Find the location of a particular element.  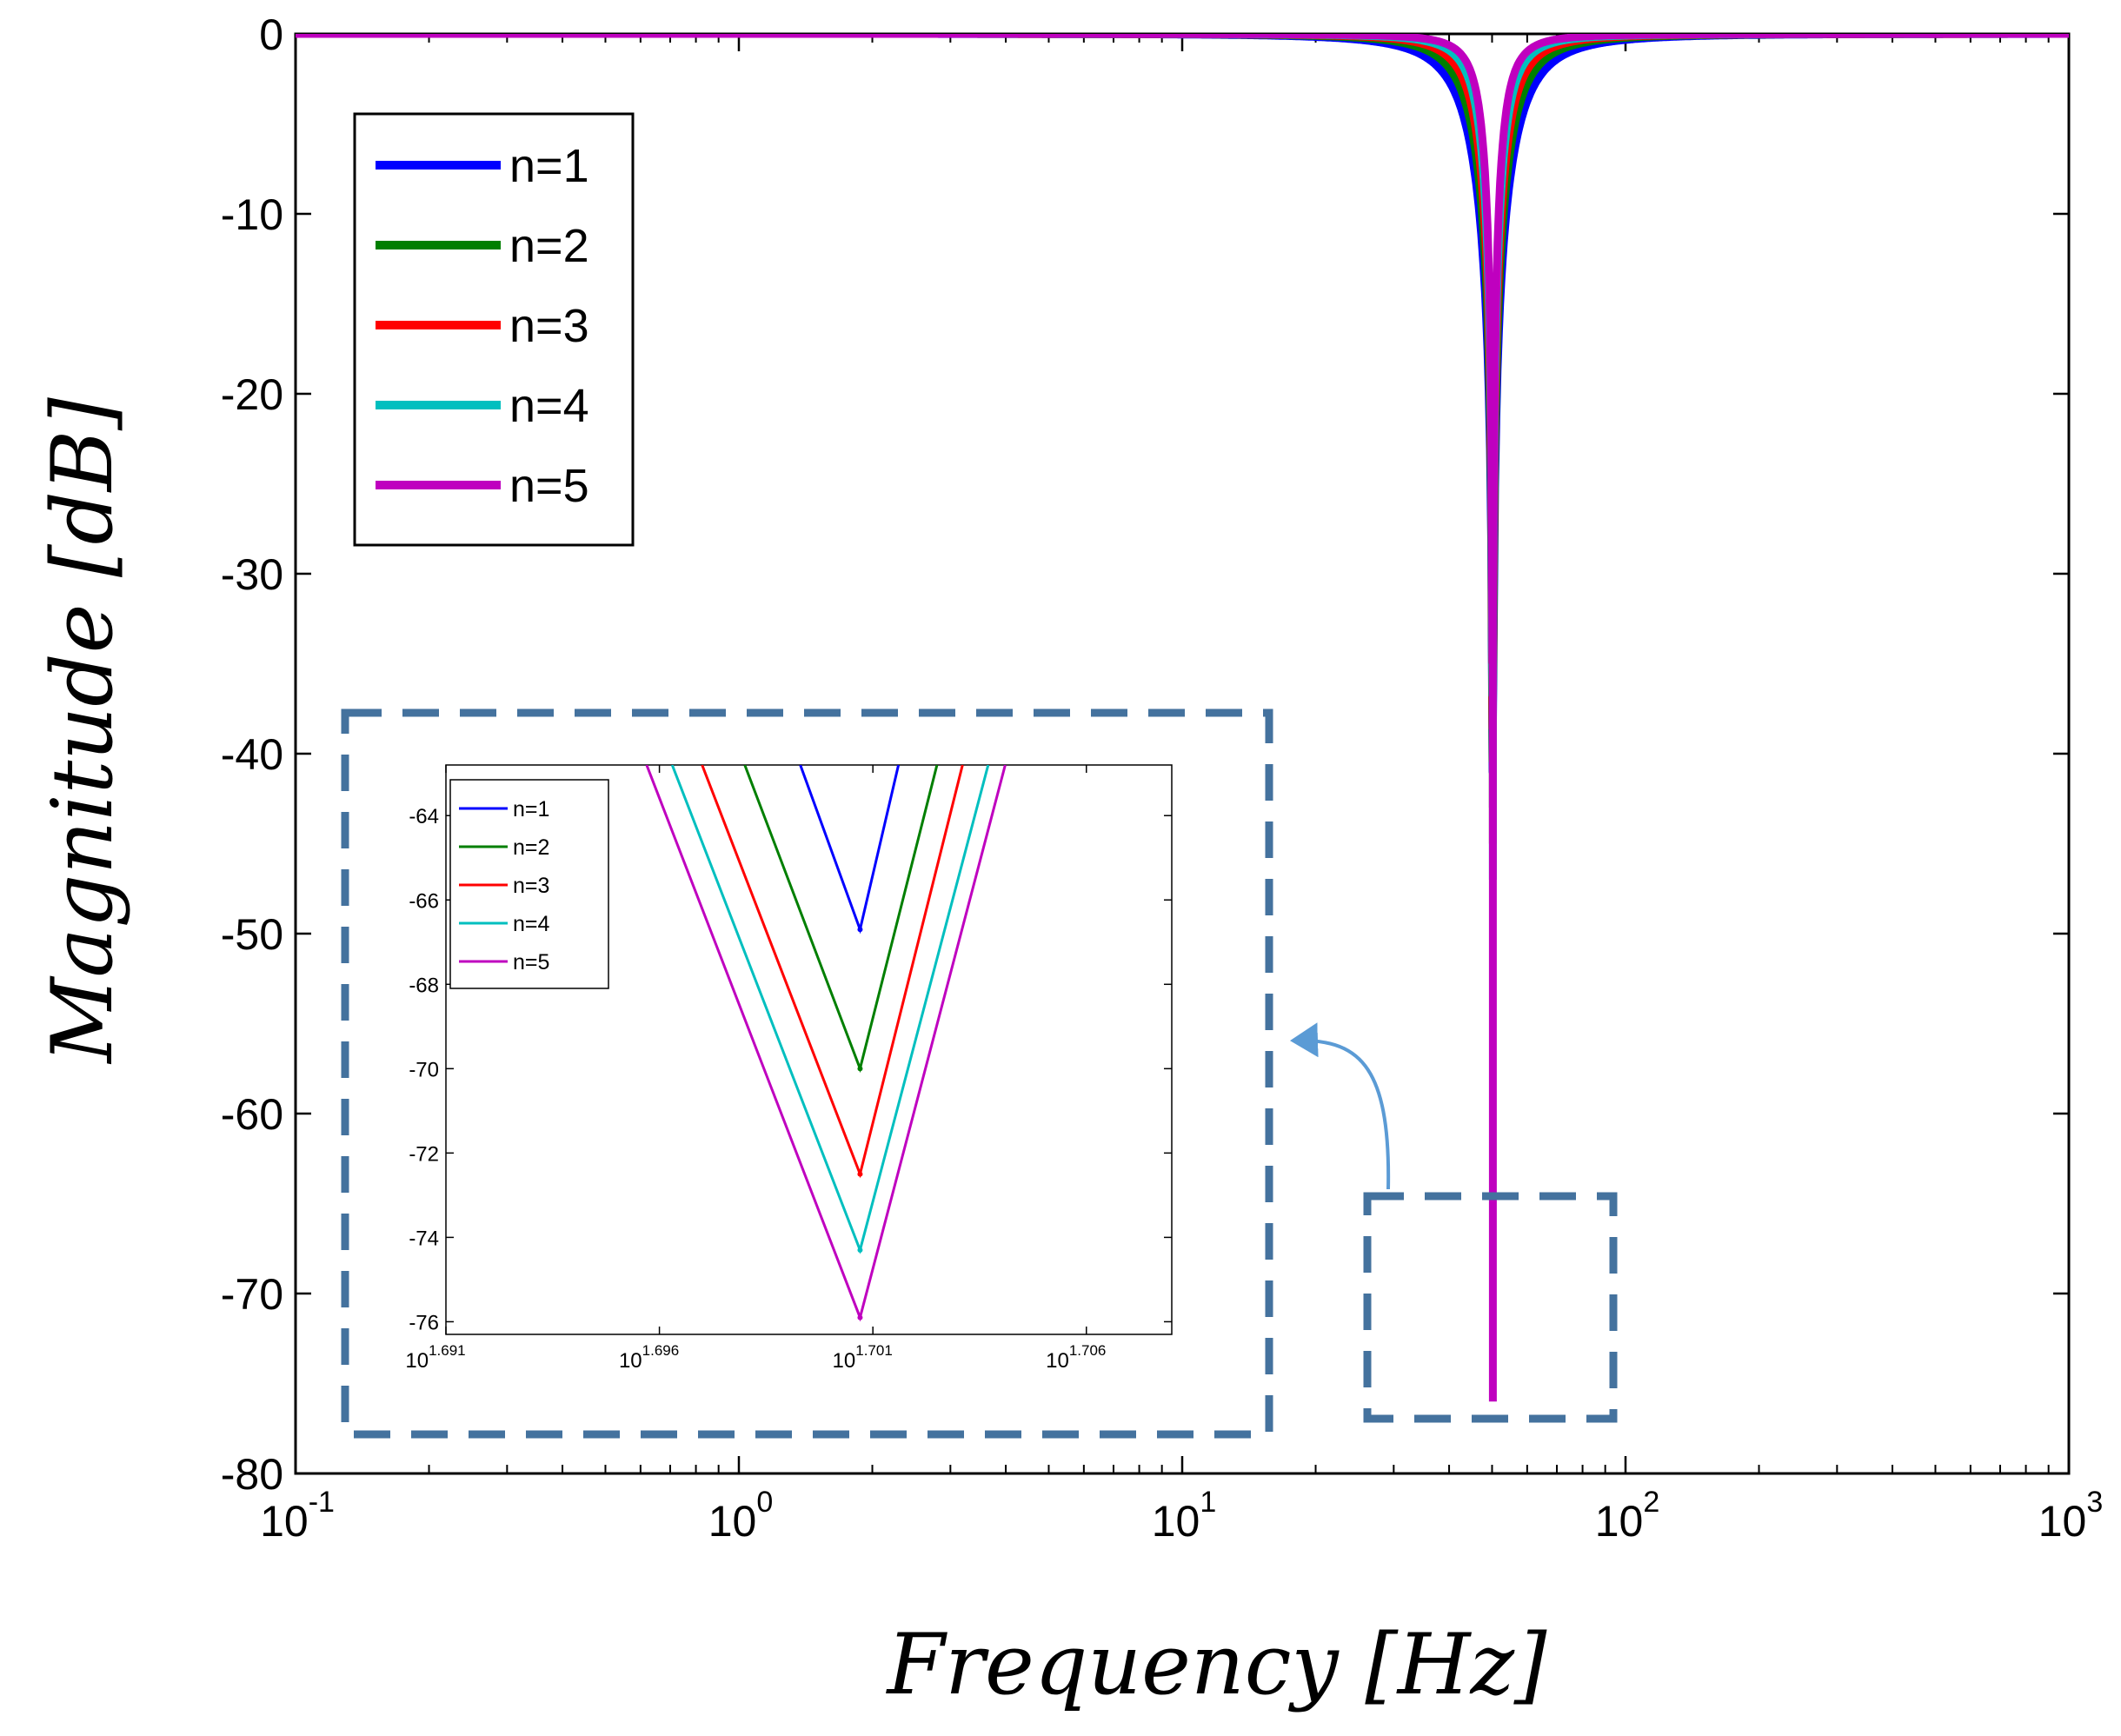

y-tick-label: -50 is located at coordinates (252, 935).